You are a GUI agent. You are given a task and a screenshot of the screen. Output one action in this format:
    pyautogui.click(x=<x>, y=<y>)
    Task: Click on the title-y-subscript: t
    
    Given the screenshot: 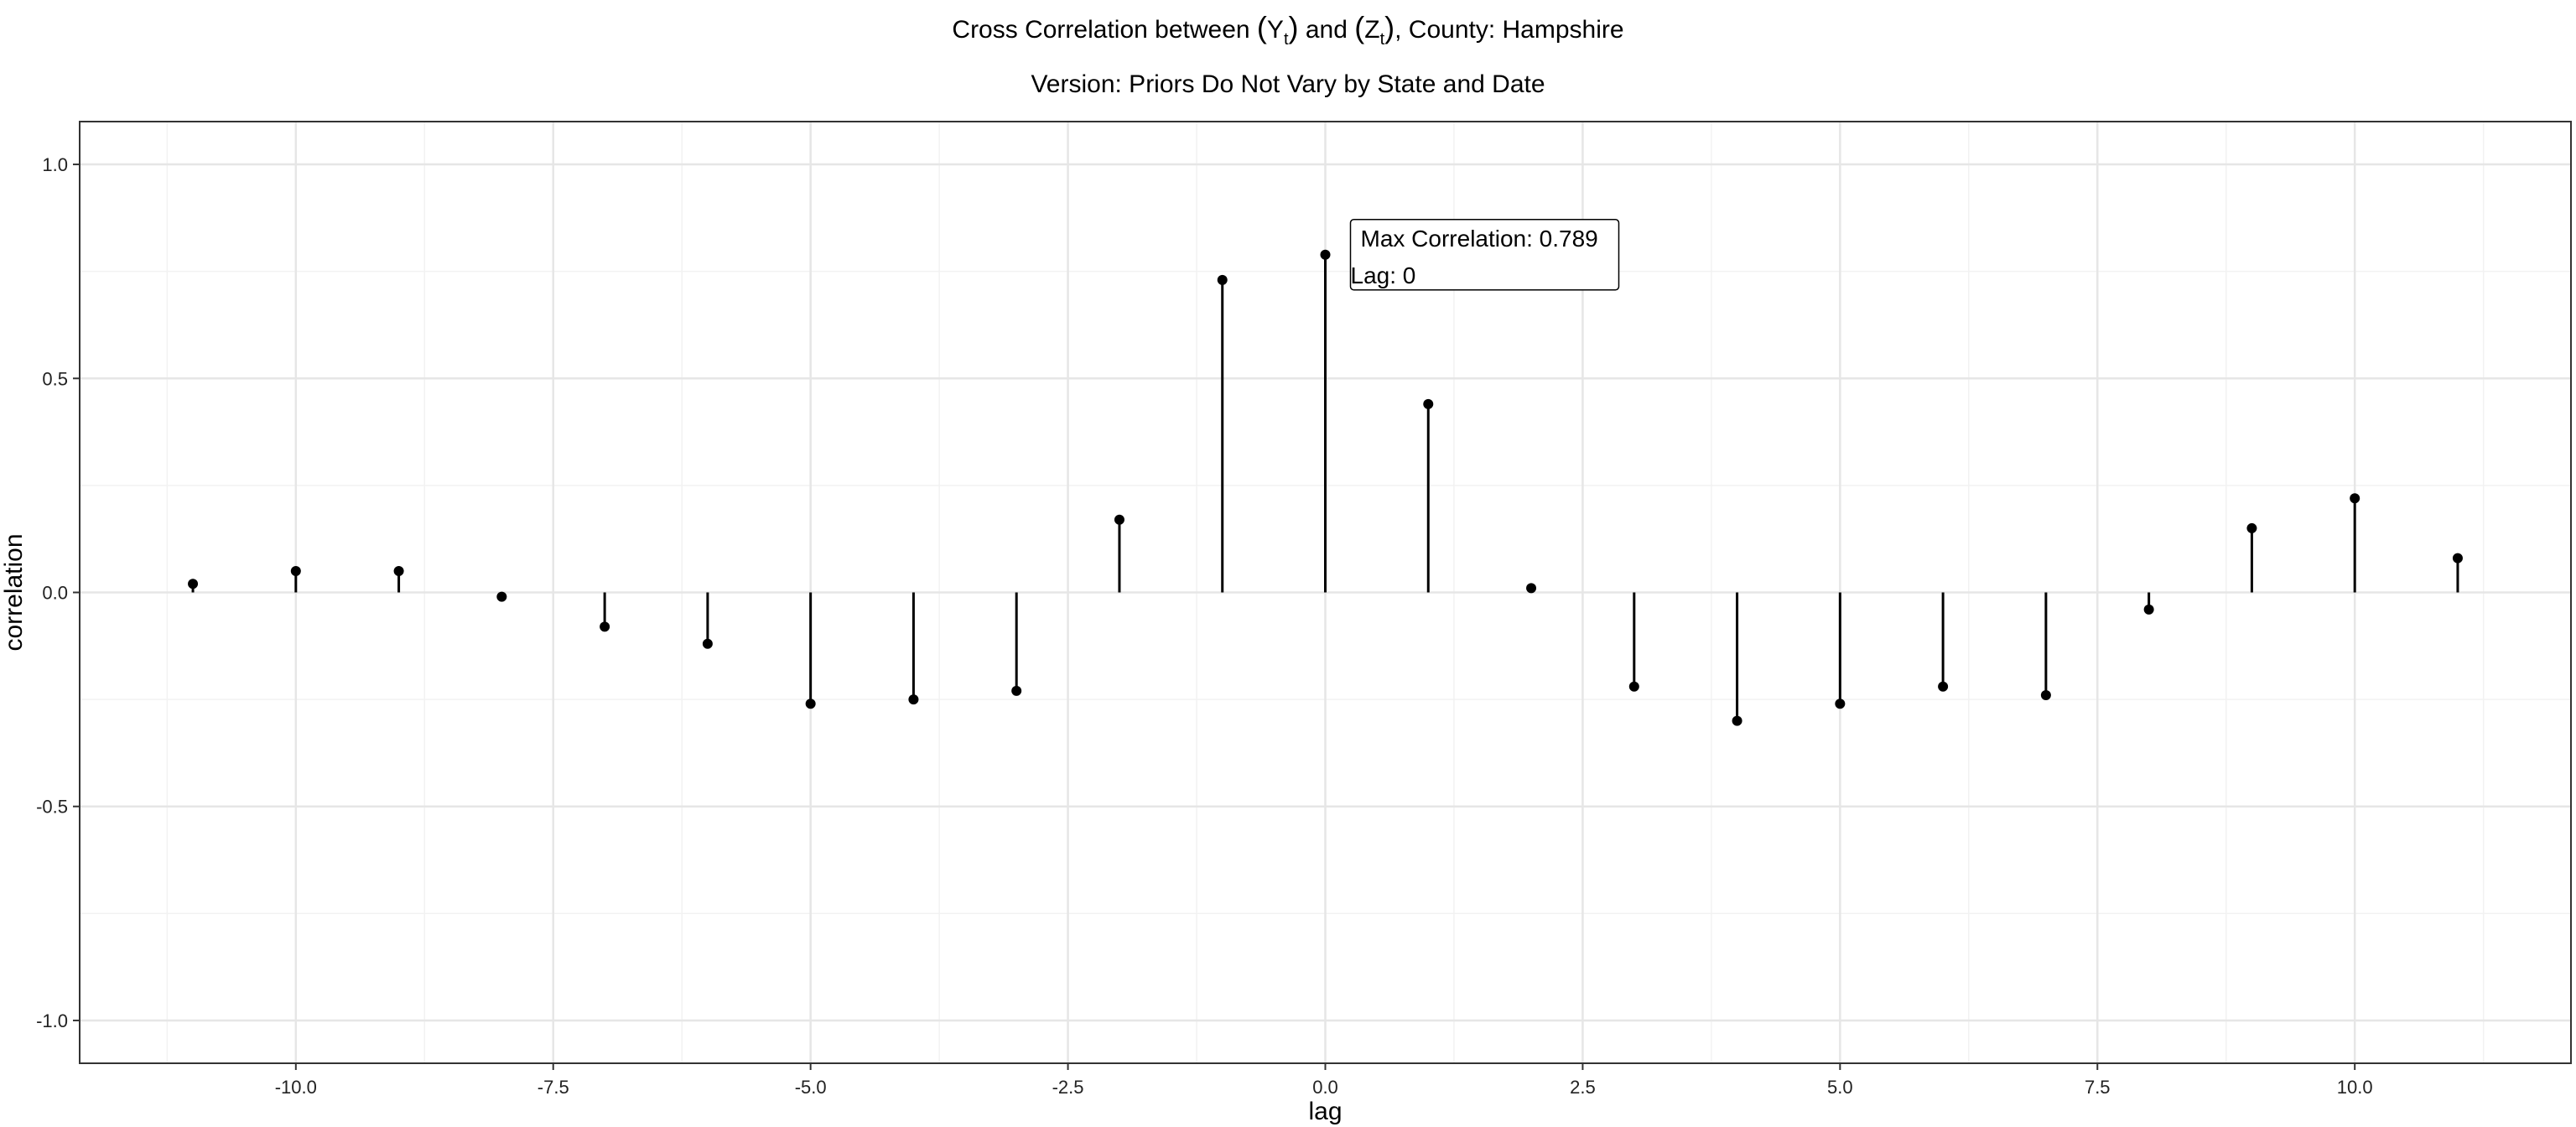 What is the action you would take?
    pyautogui.click(x=1286, y=39)
    